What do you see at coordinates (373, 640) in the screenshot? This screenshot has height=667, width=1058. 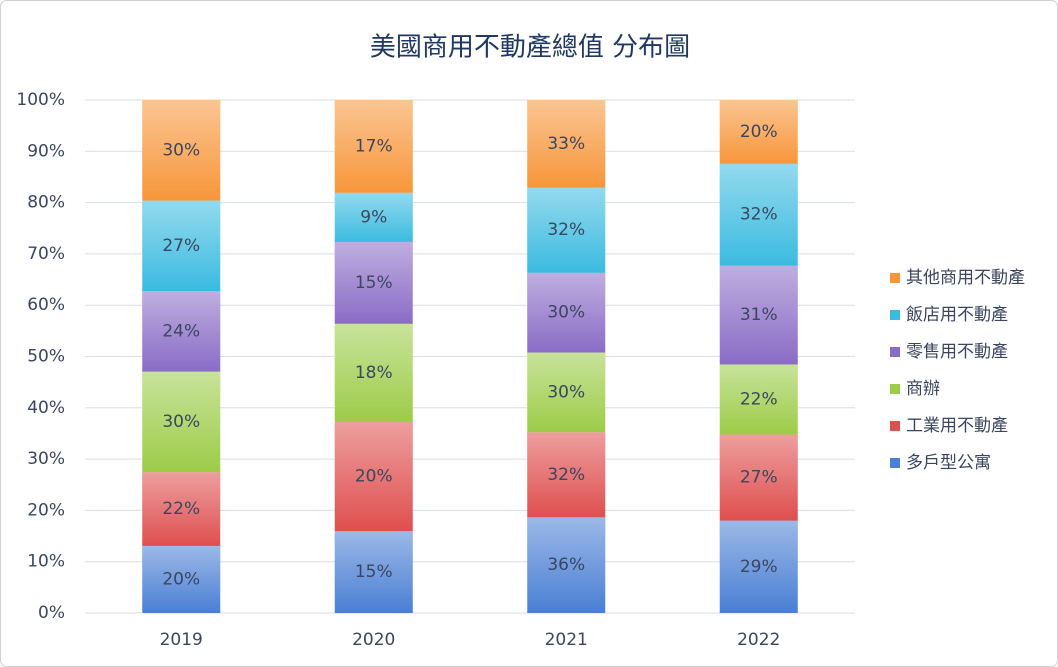 I see `x-tick-label: 2020` at bounding box center [373, 640].